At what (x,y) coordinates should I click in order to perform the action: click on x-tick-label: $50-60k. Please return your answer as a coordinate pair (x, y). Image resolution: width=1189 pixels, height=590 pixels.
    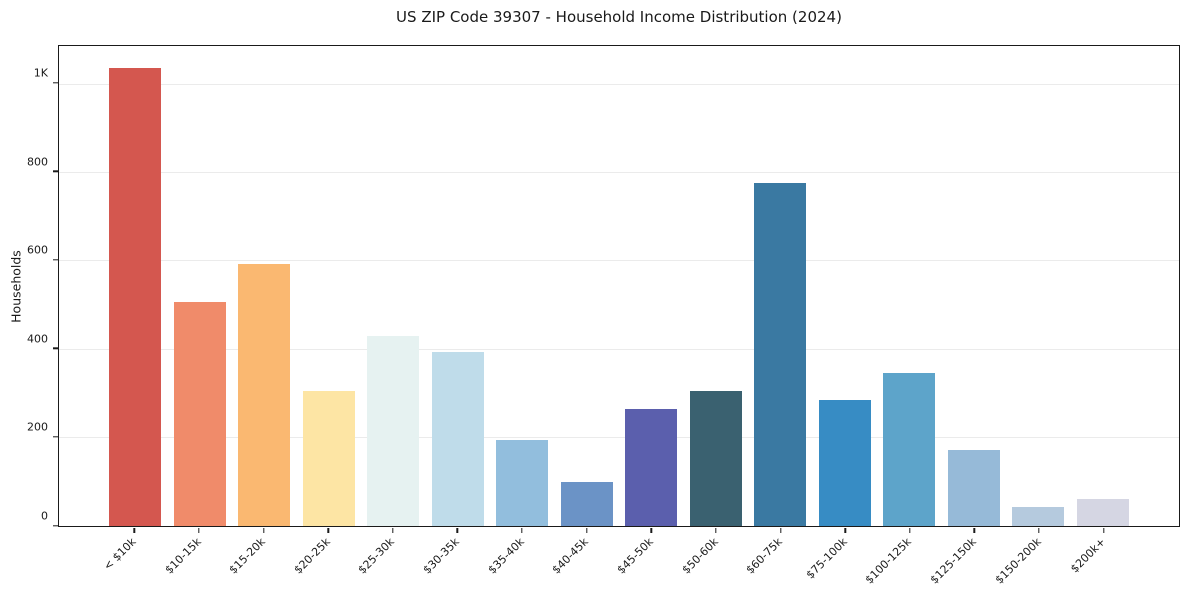
    Looking at the image, I should click on (700, 556).